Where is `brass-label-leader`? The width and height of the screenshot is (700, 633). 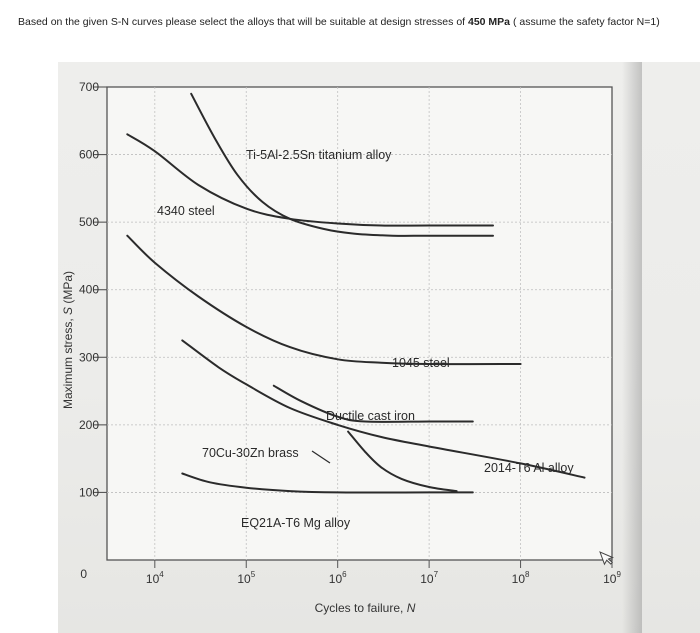
brass-label-leader is located at coordinates (321, 457).